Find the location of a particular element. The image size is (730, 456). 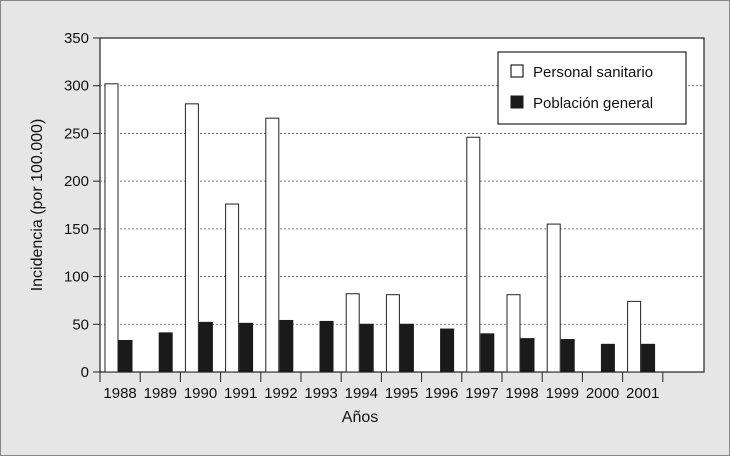

y-tick-label: 100 is located at coordinates (76, 277).